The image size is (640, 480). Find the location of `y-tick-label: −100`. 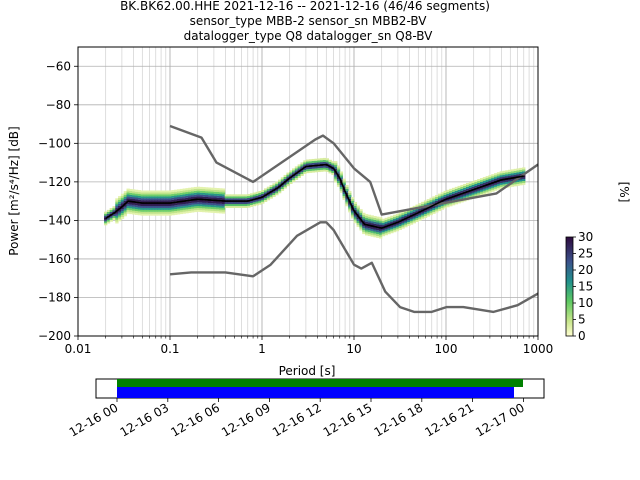

y-tick-label: −100 is located at coordinates (54, 143).